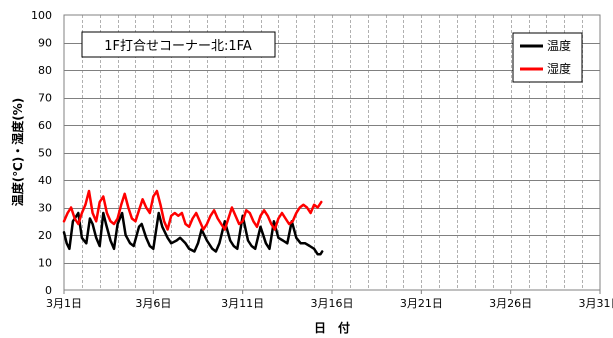  I want to click on y-tick-label: 80, so click(45, 70).